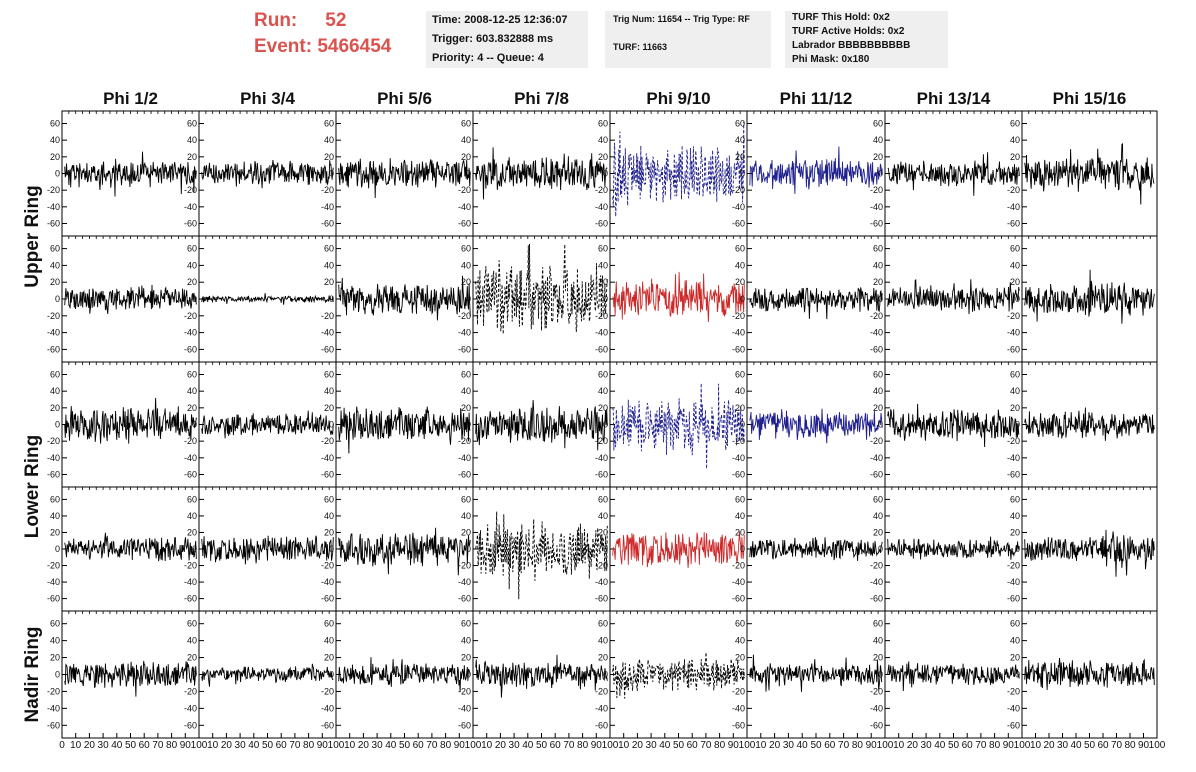  What do you see at coordinates (322, 34) in the screenshot?
I see `run-event-header: Run: 52 Event: 5466454` at bounding box center [322, 34].